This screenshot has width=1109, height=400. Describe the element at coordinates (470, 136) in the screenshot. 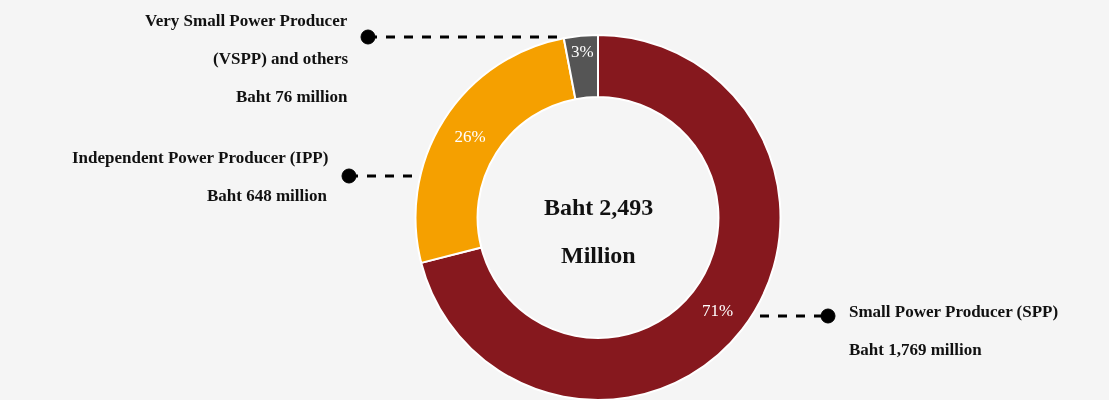

I see `data-label: 26%` at that location.